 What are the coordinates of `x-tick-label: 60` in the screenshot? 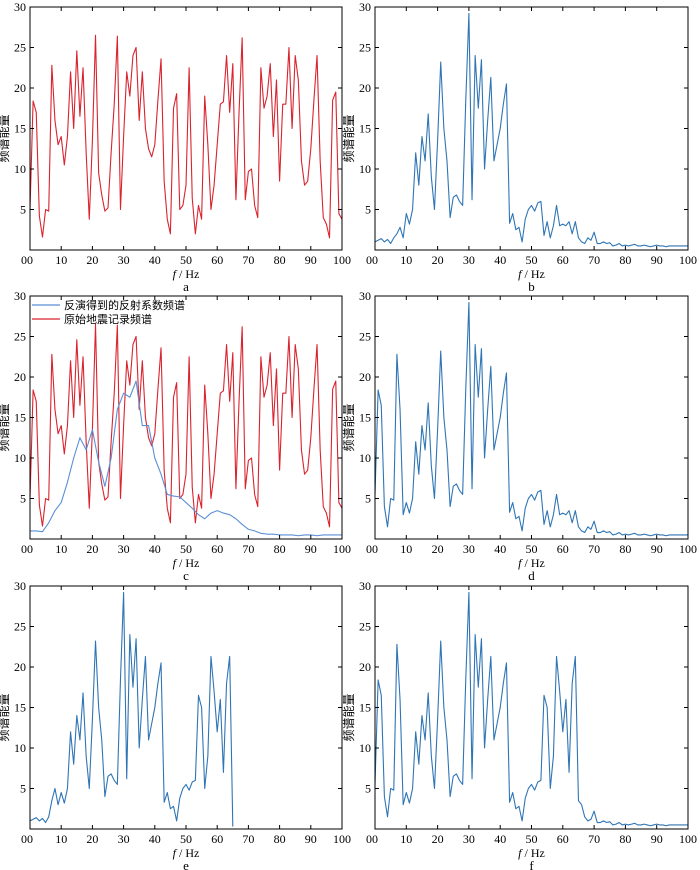 It's located at (563, 260).